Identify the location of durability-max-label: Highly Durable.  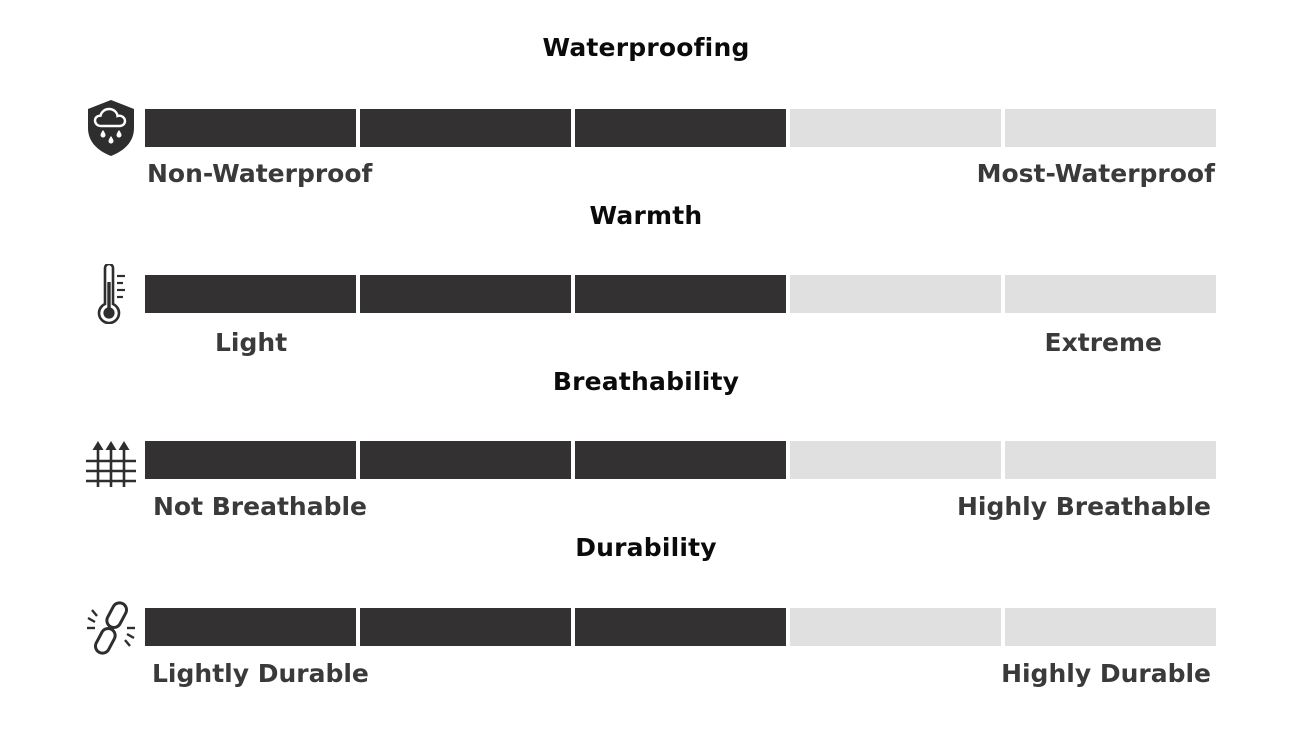
(1106, 673).